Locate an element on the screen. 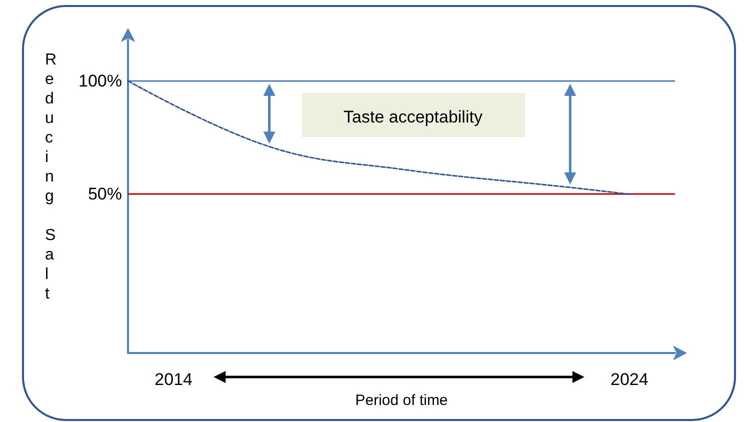 The width and height of the screenshot is (744, 422). y-tick-label: 50% is located at coordinates (105, 194).